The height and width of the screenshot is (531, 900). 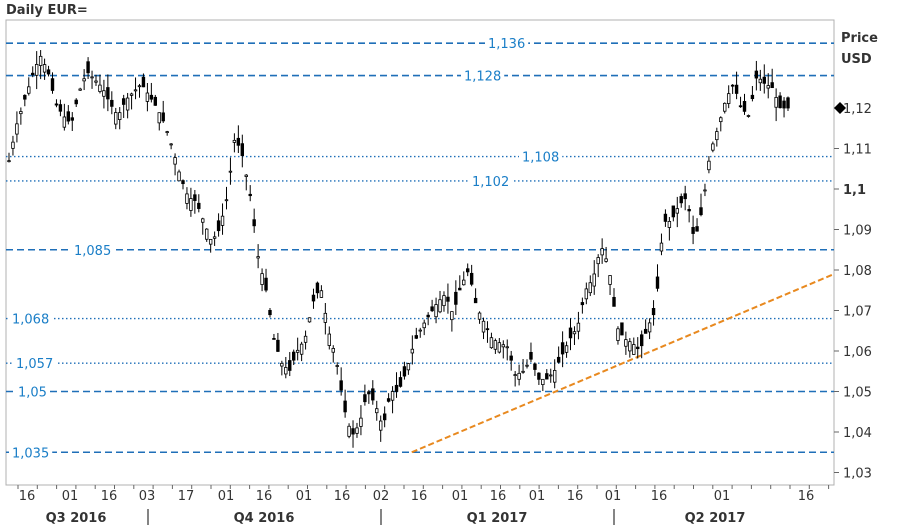 What do you see at coordinates (857, 433) in the screenshot?
I see `y-tick-label: 1,04` at bounding box center [857, 433].